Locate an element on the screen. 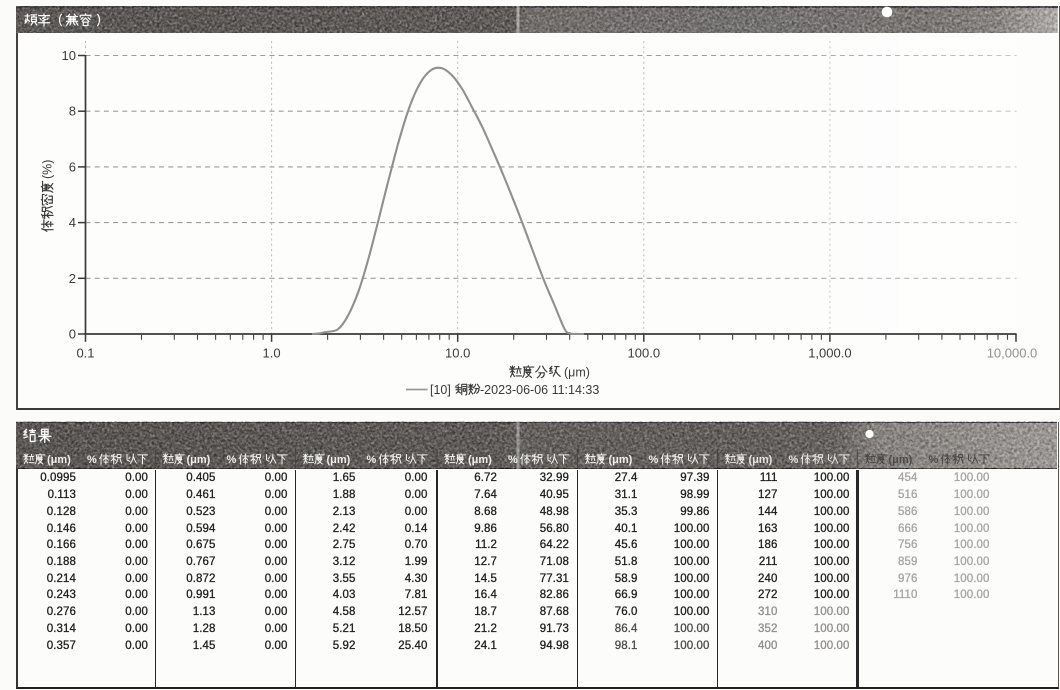  svg-text: -2023-06-06 11:14:33 is located at coordinates (539, 390).